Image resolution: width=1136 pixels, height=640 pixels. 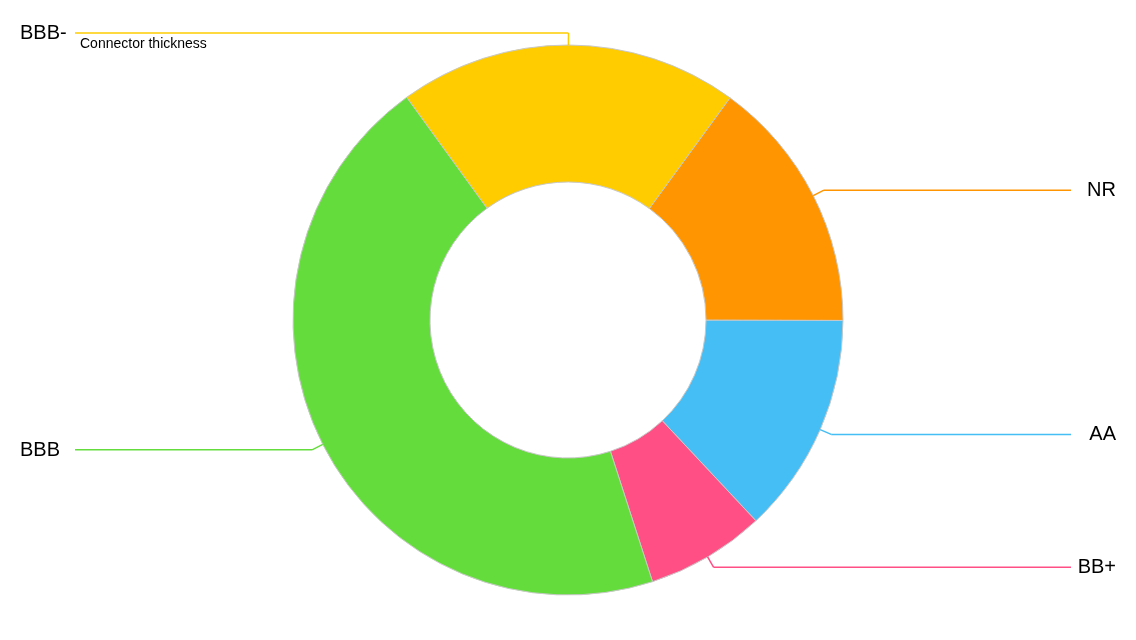 What do you see at coordinates (1096, 566) in the screenshot?
I see `slice-label: BB+` at bounding box center [1096, 566].